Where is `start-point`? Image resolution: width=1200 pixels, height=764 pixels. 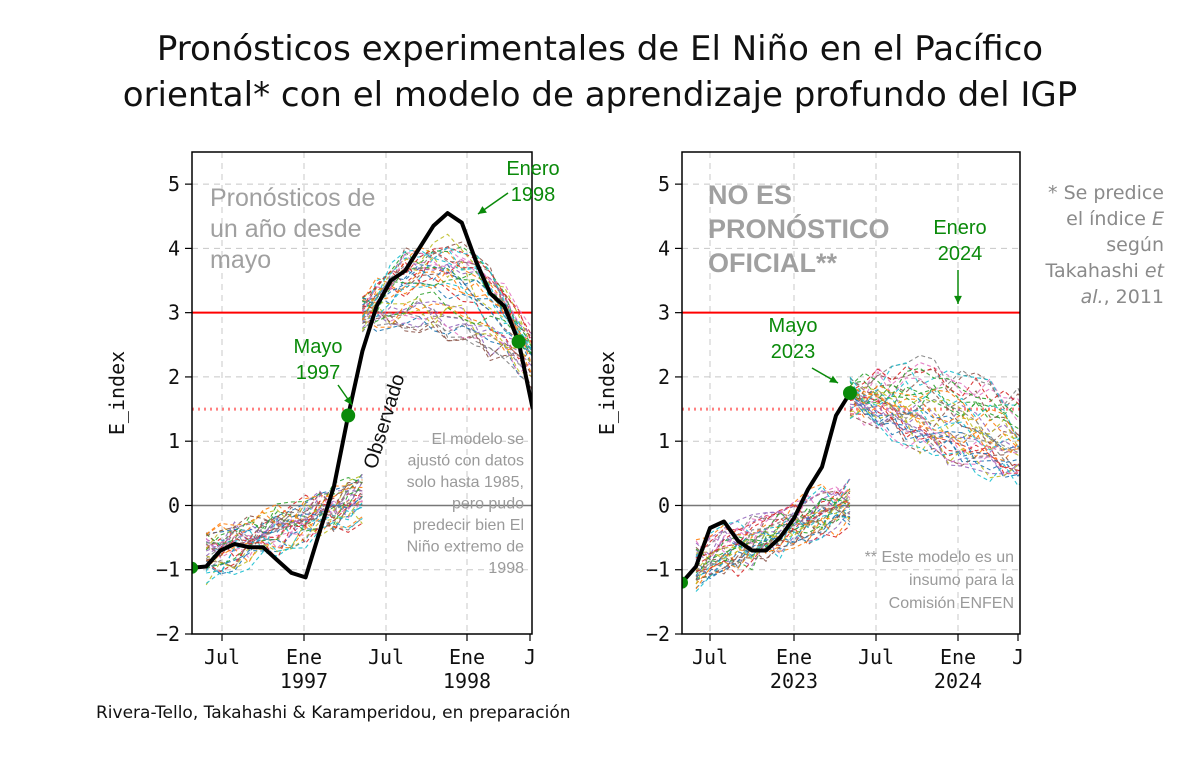 start-point is located at coordinates (195, 567).